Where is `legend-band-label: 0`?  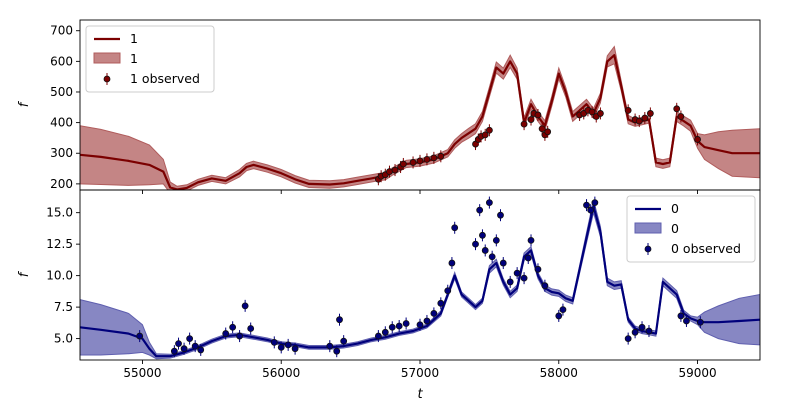
legend-band-label: 0 is located at coordinates (675, 228).